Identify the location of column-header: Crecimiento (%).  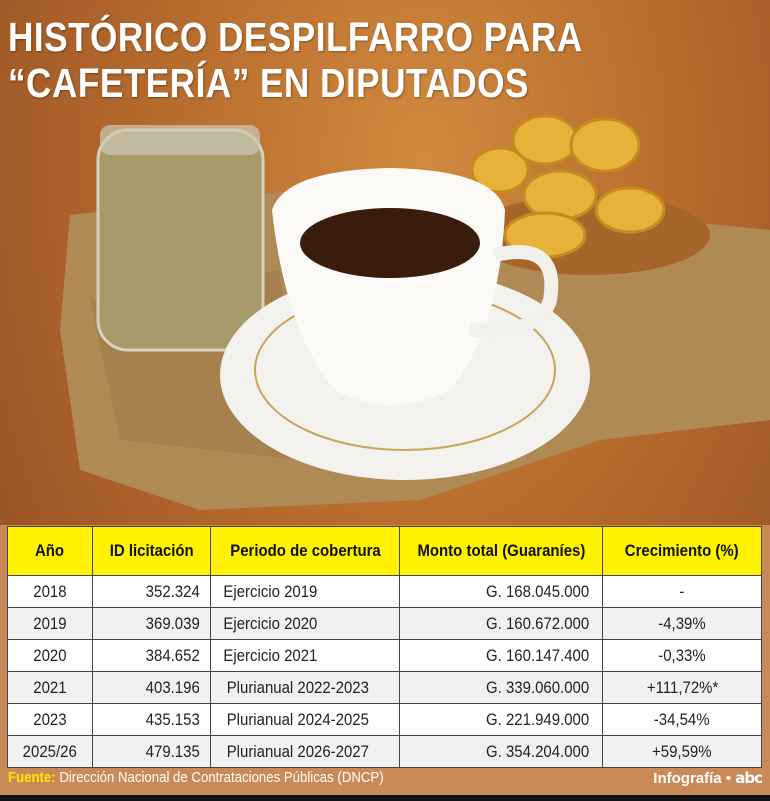
(682, 551).